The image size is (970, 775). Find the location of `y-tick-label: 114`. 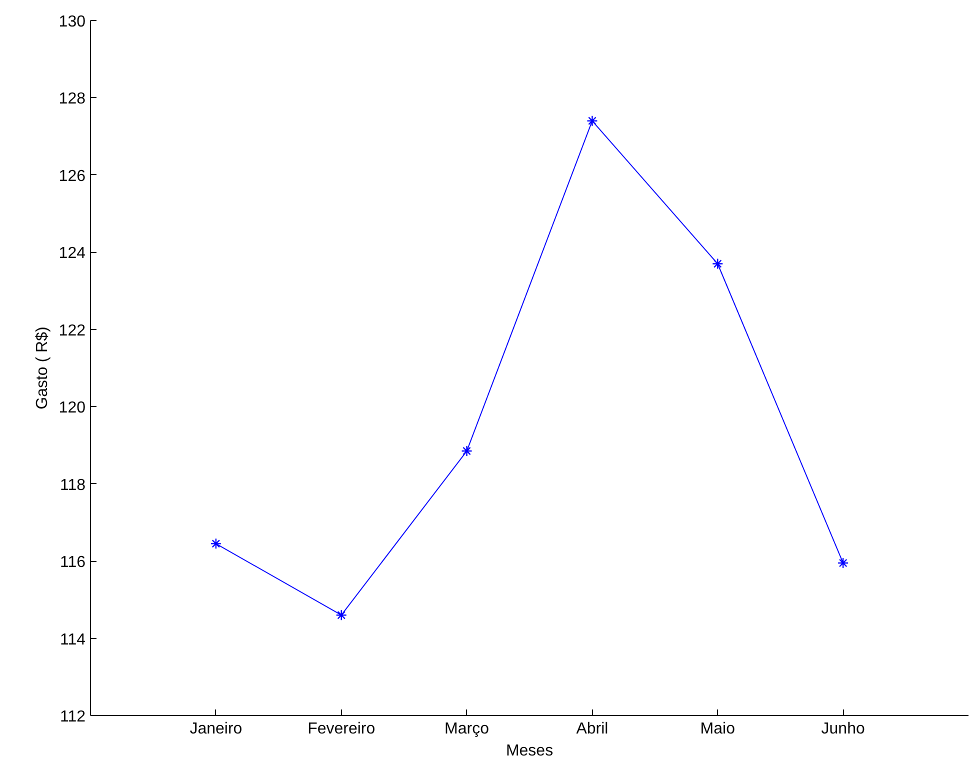

y-tick-label: 114 is located at coordinates (73, 639).